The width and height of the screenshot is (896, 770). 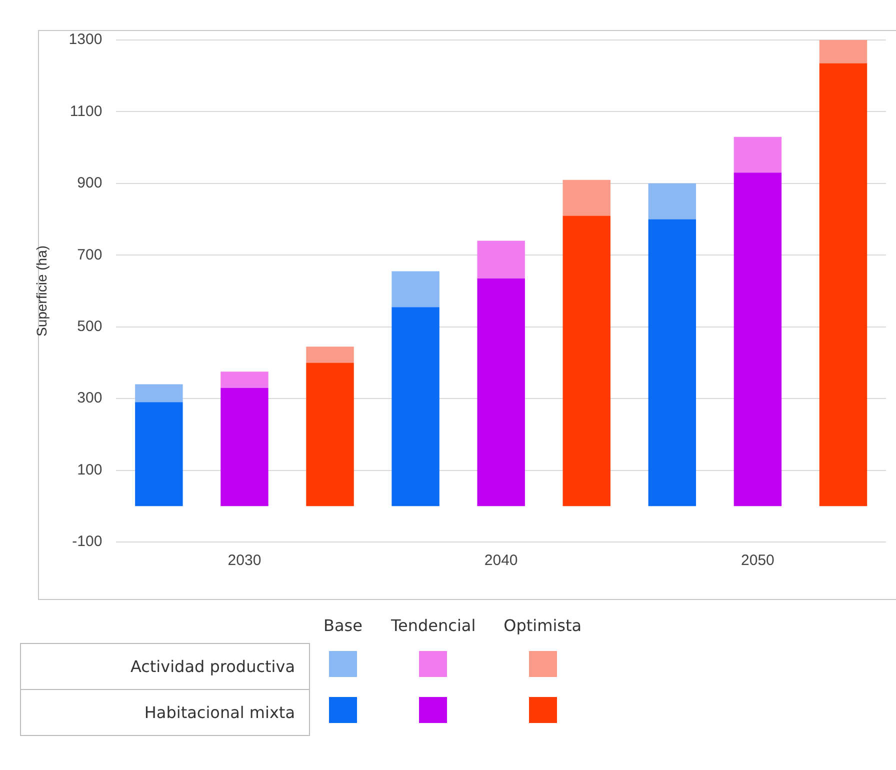 I want to click on y-tick-label: 500, so click(x=89, y=326).